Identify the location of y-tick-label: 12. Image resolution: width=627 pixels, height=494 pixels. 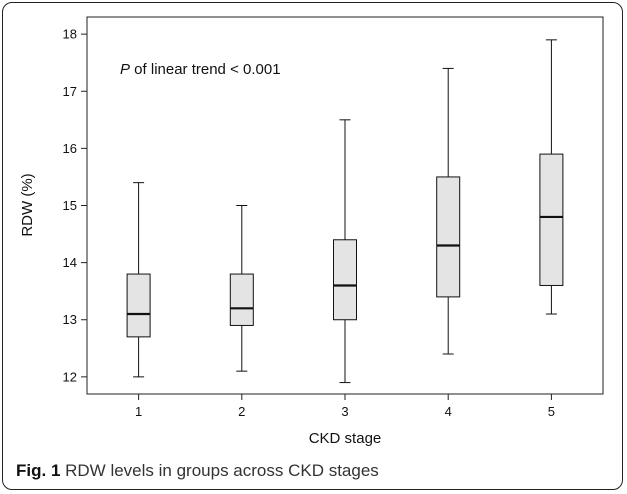
(70, 376).